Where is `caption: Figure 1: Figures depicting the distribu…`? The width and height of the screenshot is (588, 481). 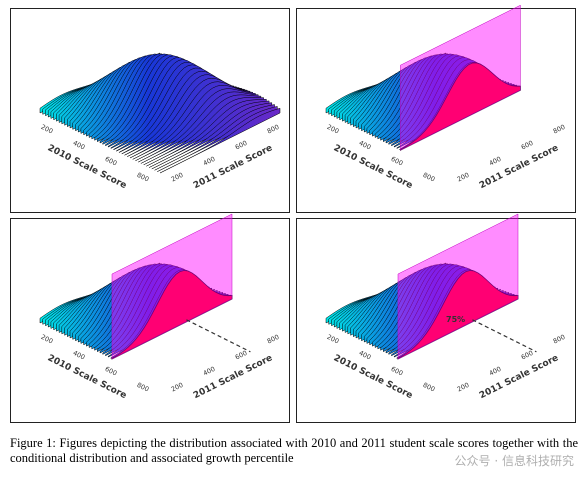 caption: Figure 1: Figures depicting the distribu… is located at coordinates (294, 450).